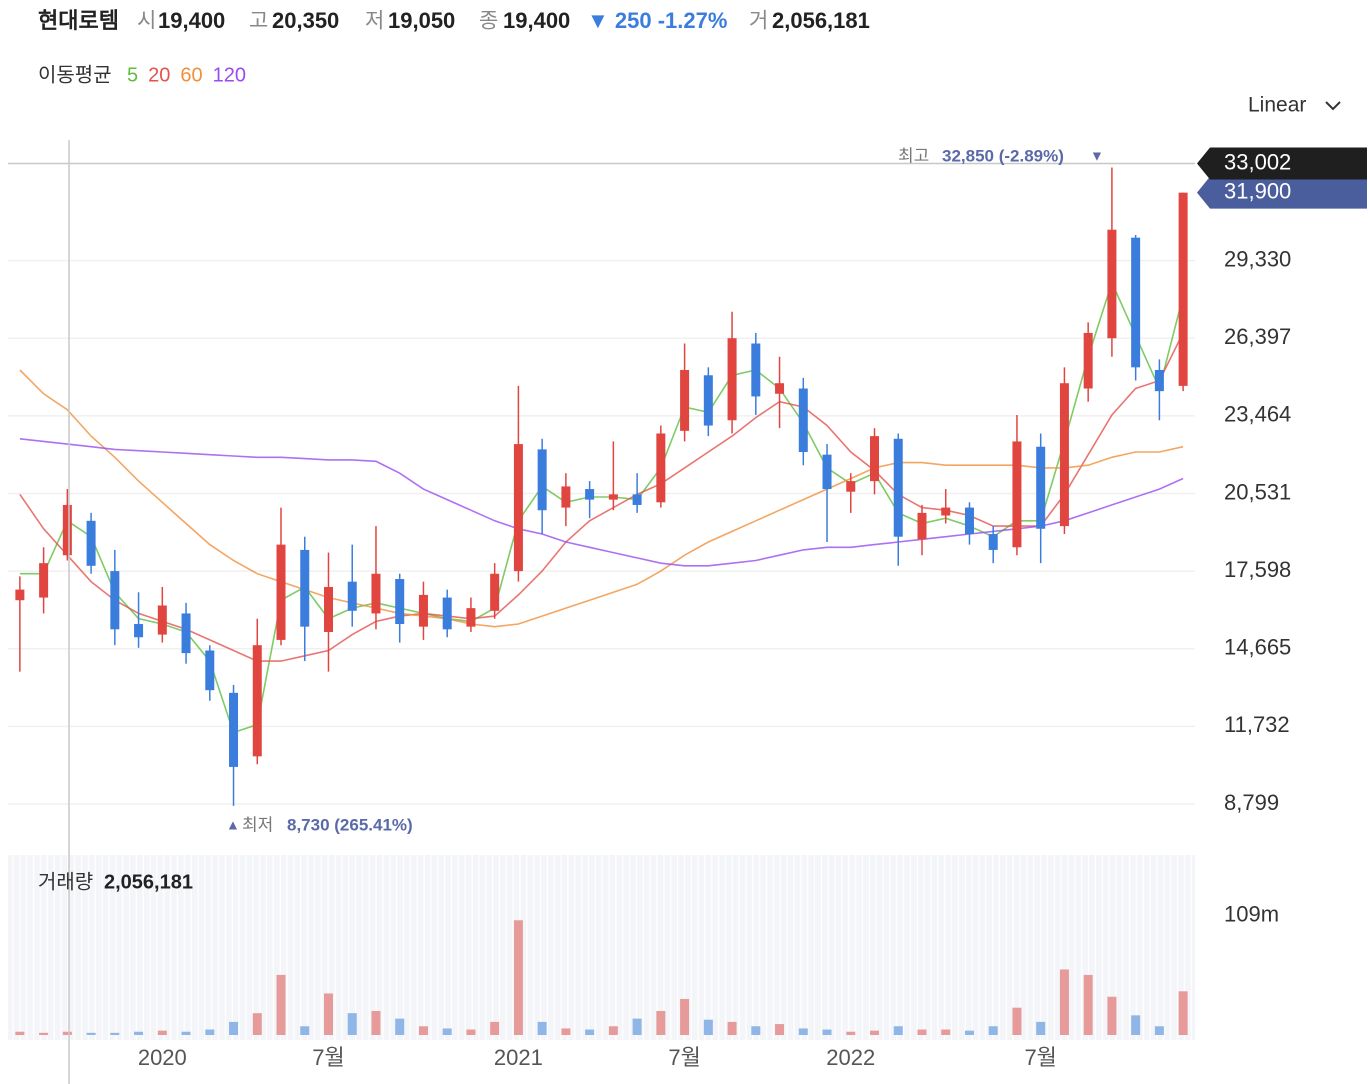  Describe the element at coordinates (1257, 190) in the screenshot. I see `last-price-label: 31,900` at that location.